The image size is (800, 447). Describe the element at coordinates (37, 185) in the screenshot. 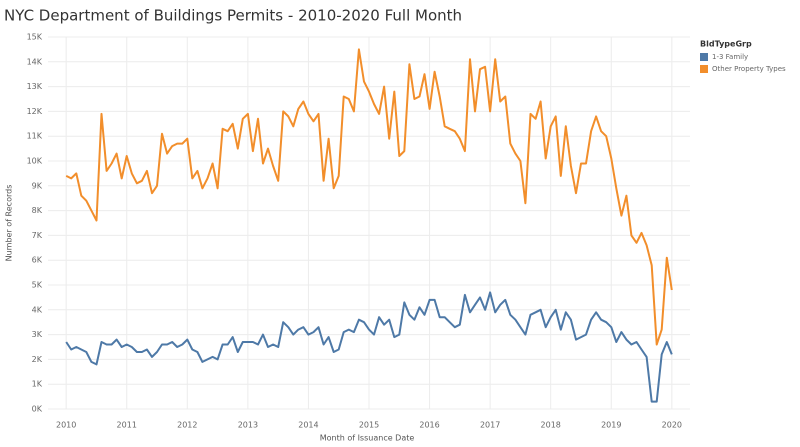

I see `y-tick-label: 9K` at that location.